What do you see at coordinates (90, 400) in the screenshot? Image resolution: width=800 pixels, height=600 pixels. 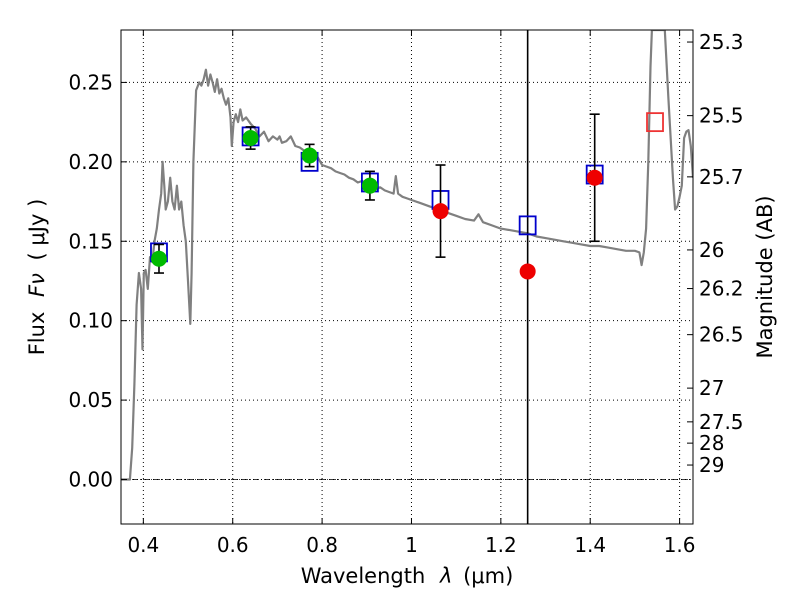 I see `y-tick-label: 0.05` at bounding box center [90, 400].